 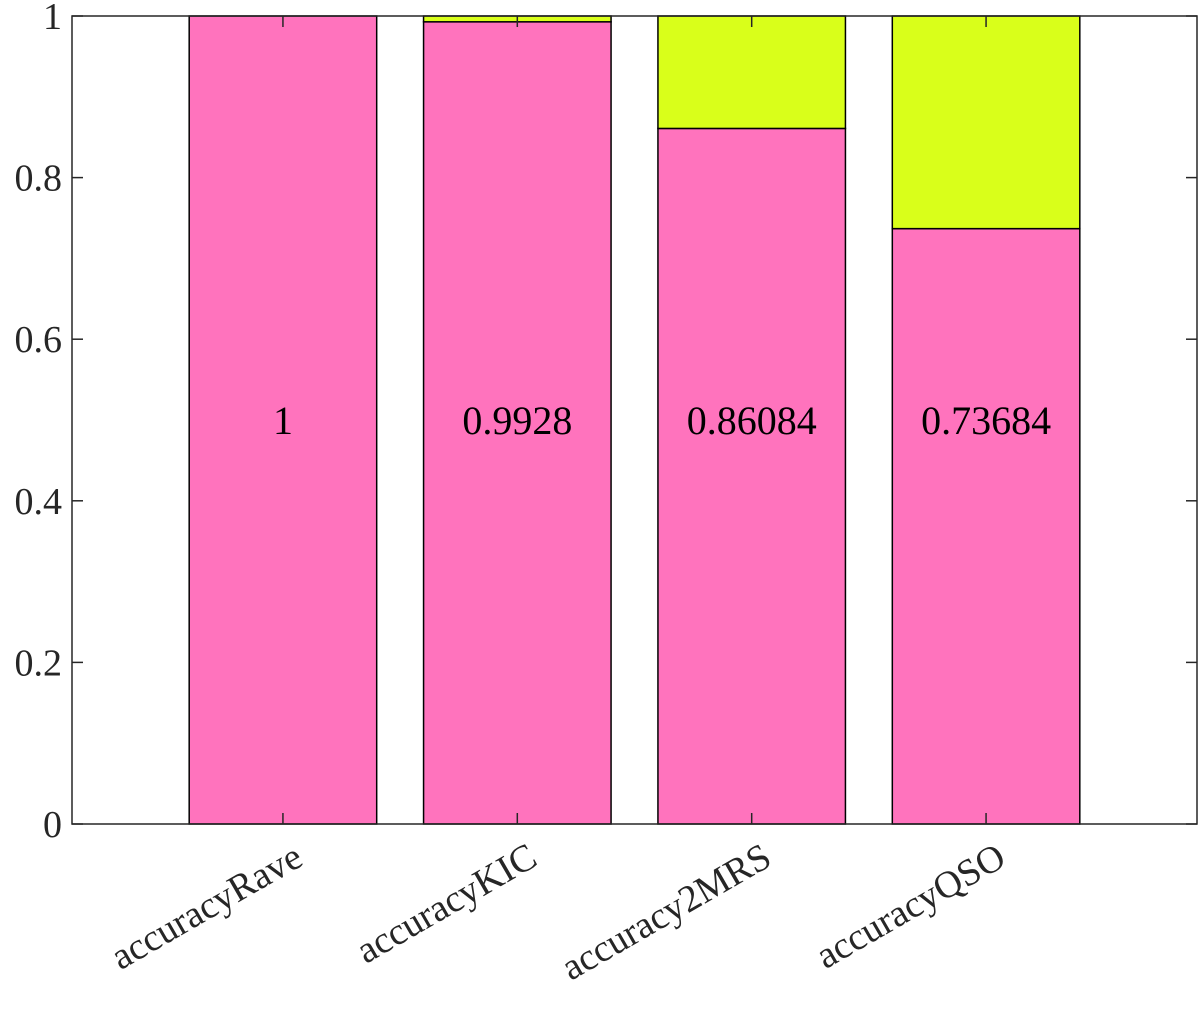 I want to click on y-tick-label: 0, so click(x=52, y=825).